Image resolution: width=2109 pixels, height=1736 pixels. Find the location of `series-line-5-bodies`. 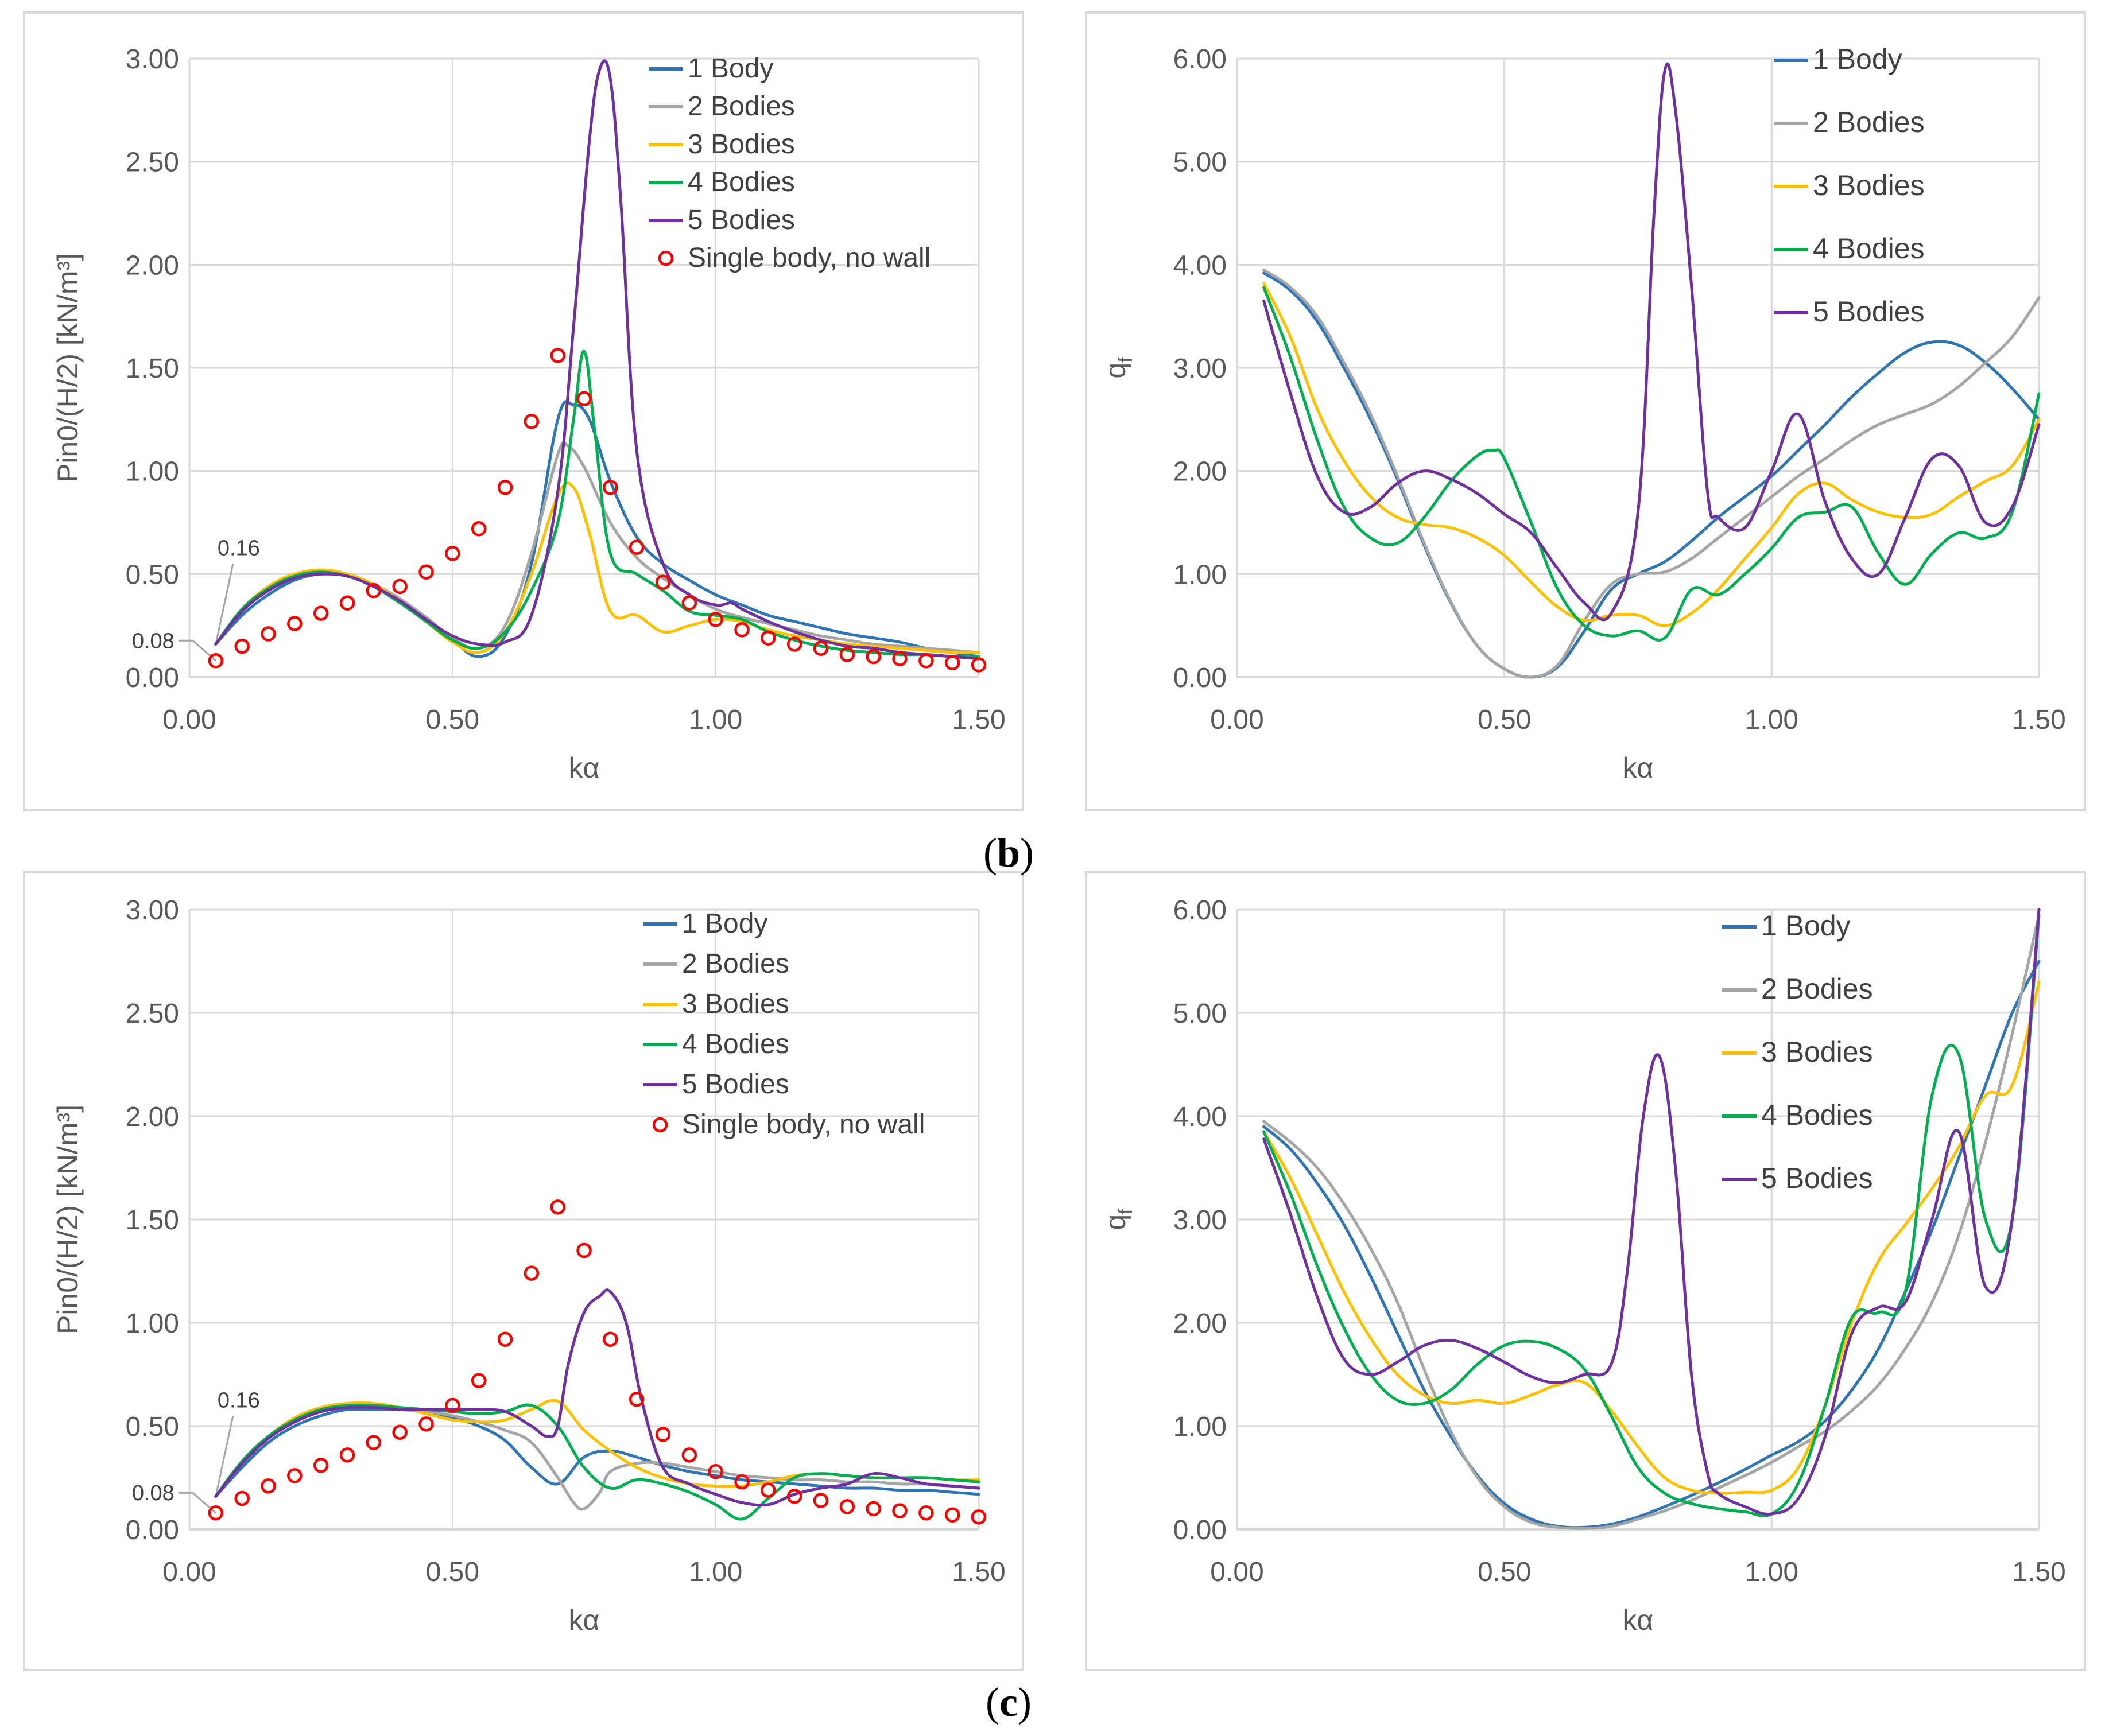

series-line-5-bodies is located at coordinates (597, 1397).